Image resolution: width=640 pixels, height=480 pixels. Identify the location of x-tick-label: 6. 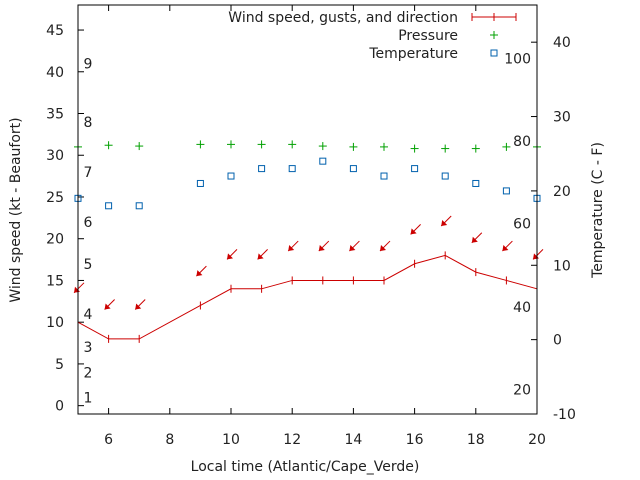
(108, 440).